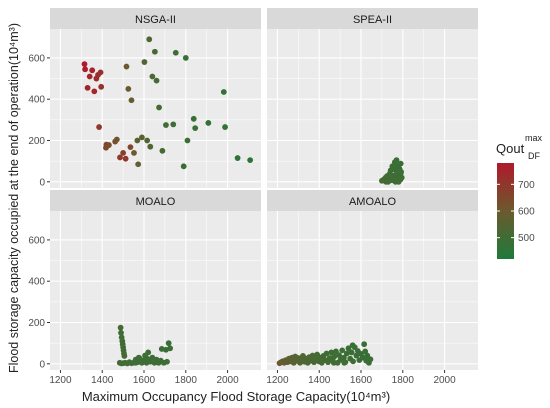  I want to click on legend-ticks: 500 600 700, so click(516, 212).